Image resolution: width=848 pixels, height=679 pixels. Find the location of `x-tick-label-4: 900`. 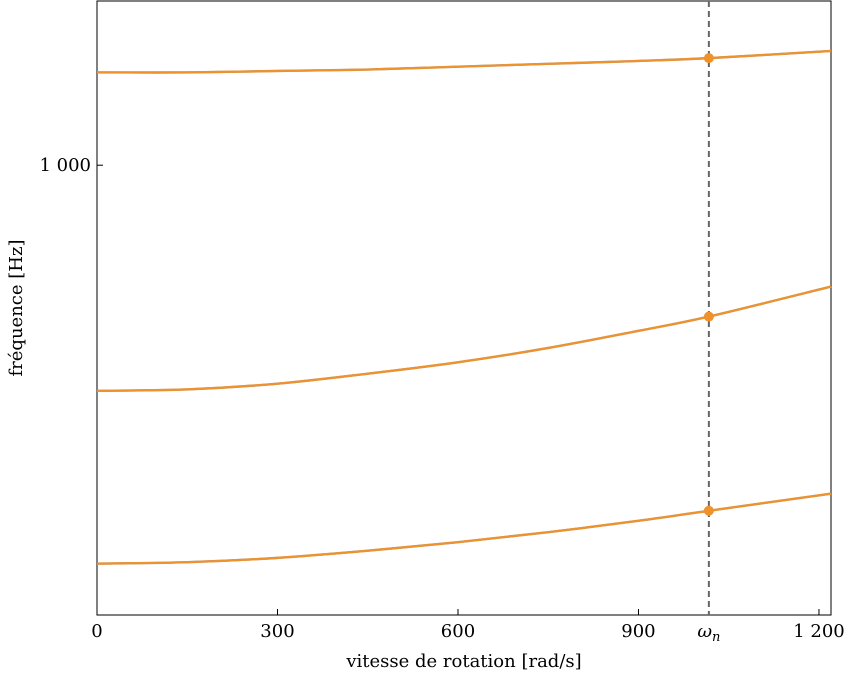

x-tick-label-4: 900 is located at coordinates (638, 631).